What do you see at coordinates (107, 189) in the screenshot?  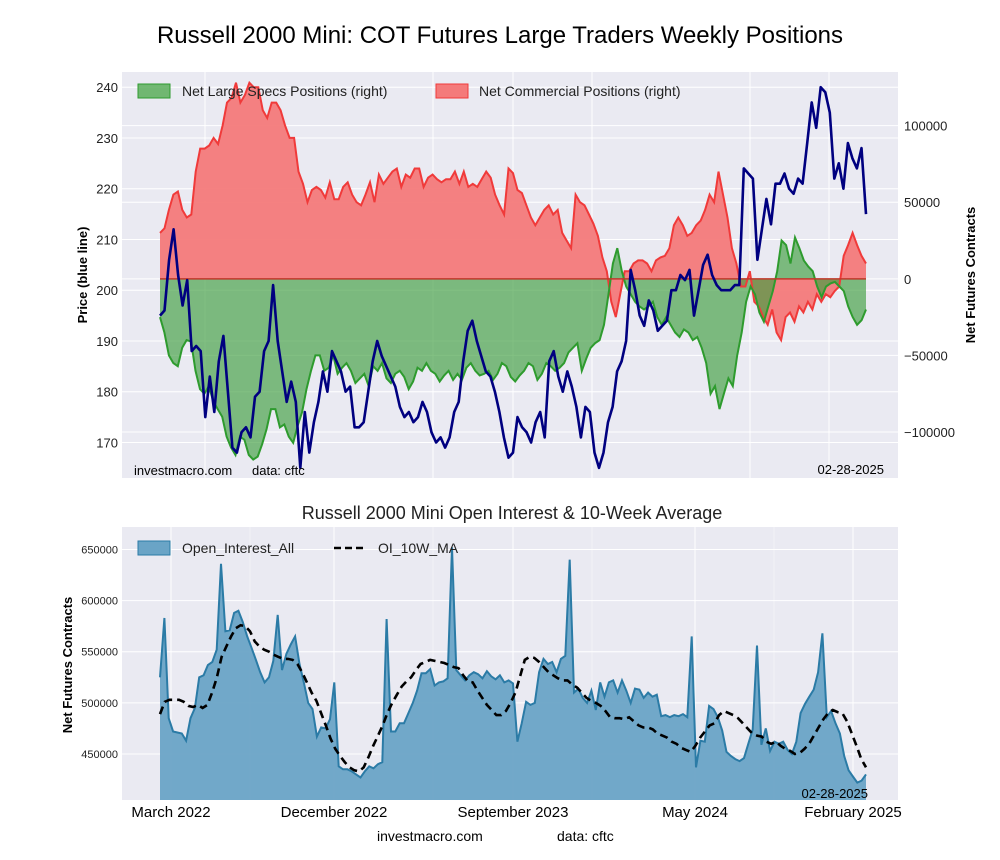 I see `y-tick-left: 220` at bounding box center [107, 189].